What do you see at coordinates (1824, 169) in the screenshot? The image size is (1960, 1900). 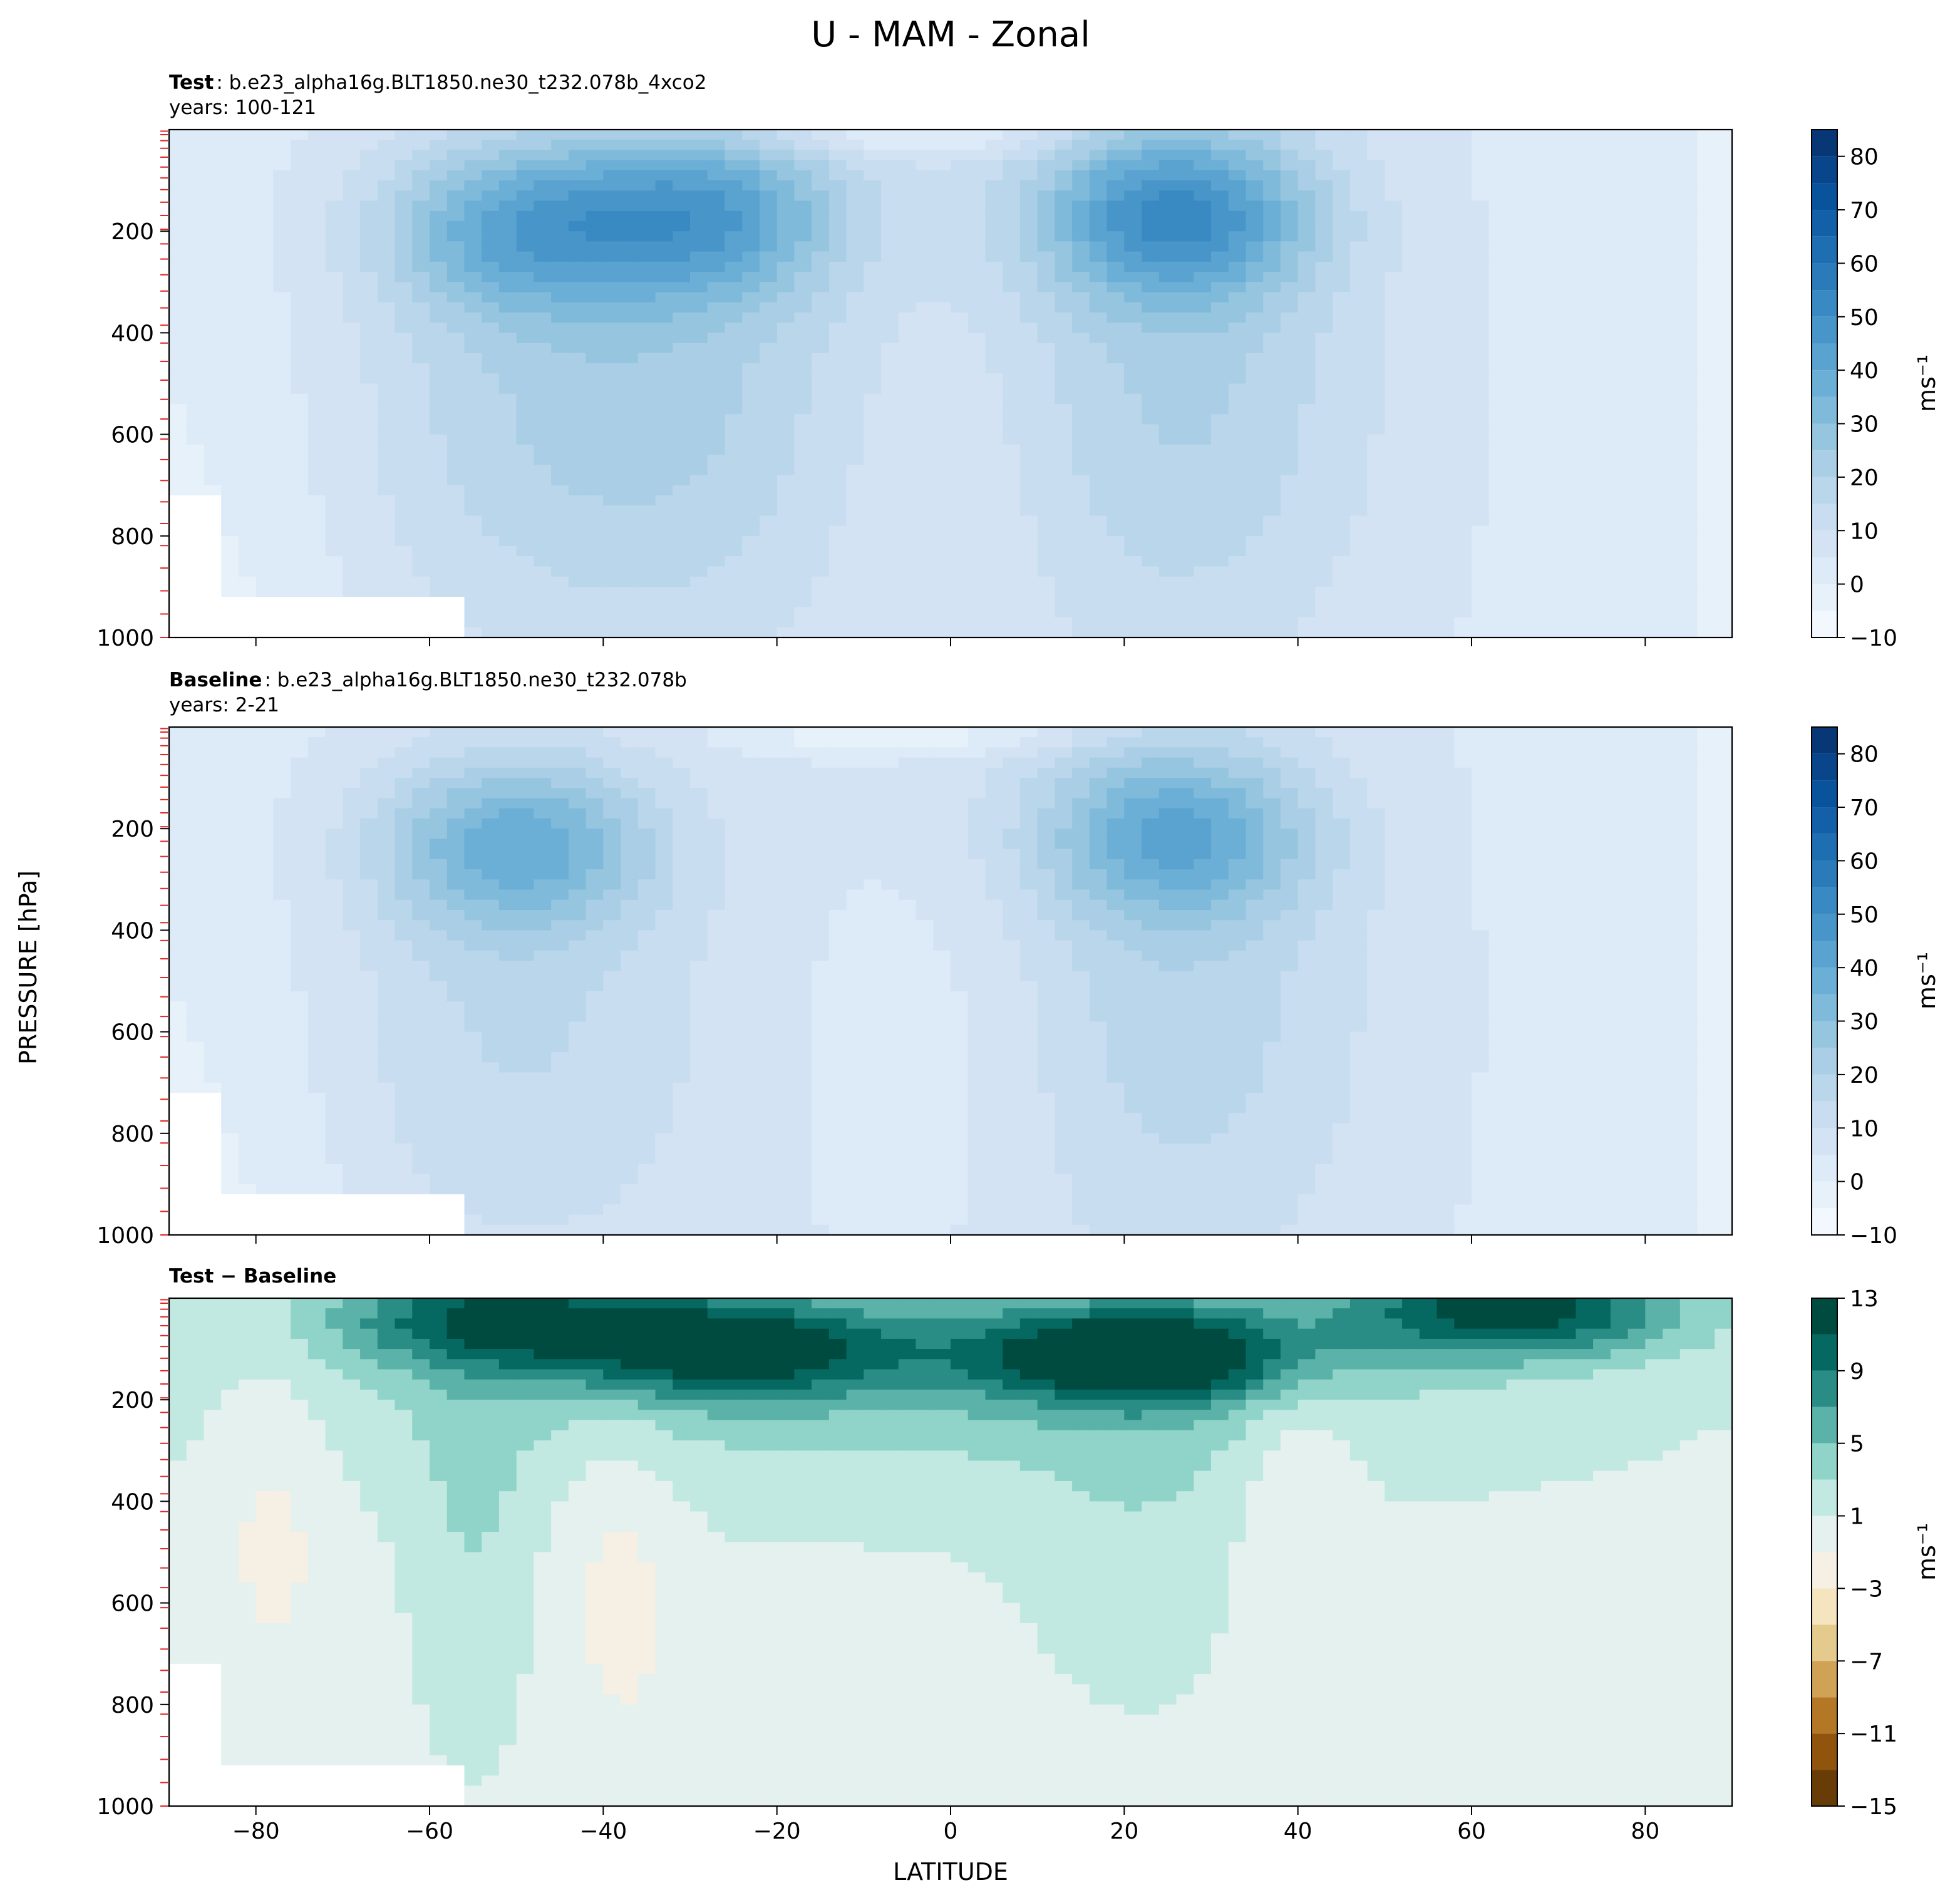 I see `colorbar-band` at bounding box center [1824, 169].